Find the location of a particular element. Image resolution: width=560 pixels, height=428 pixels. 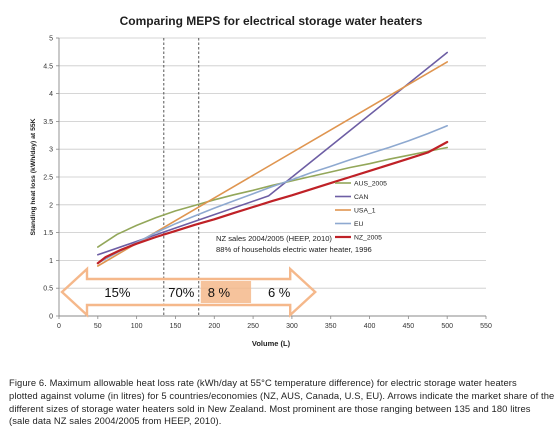

legend-label: EU is located at coordinates (359, 224).